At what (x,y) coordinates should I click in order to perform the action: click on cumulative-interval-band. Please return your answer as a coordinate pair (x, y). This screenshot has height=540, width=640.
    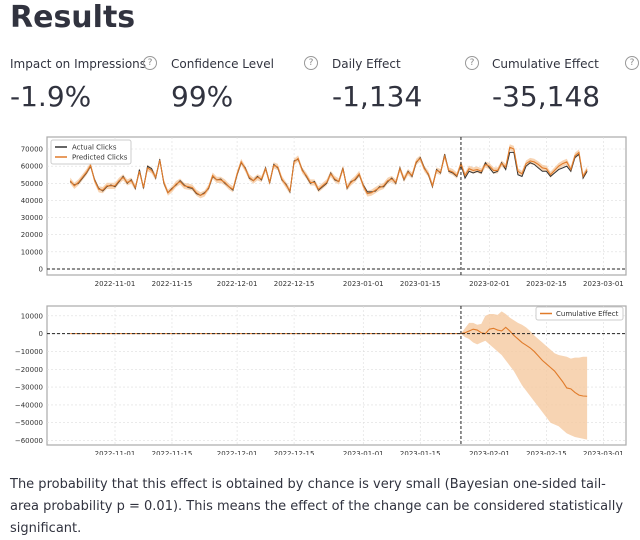
    Looking at the image, I should click on (524, 375).